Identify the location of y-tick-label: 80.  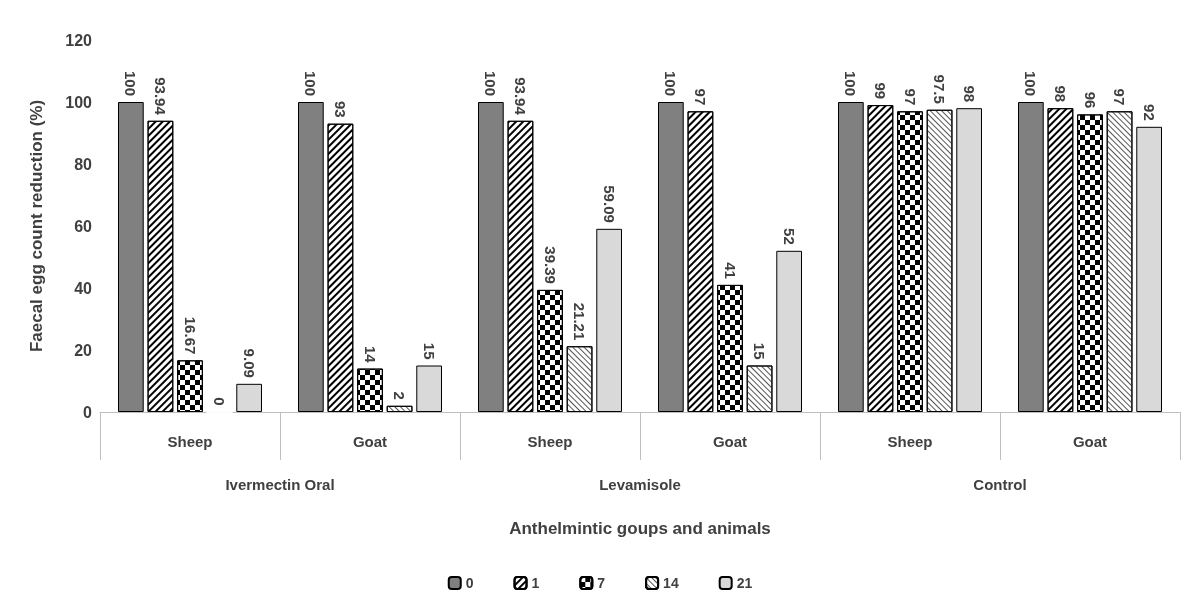
(83, 164).